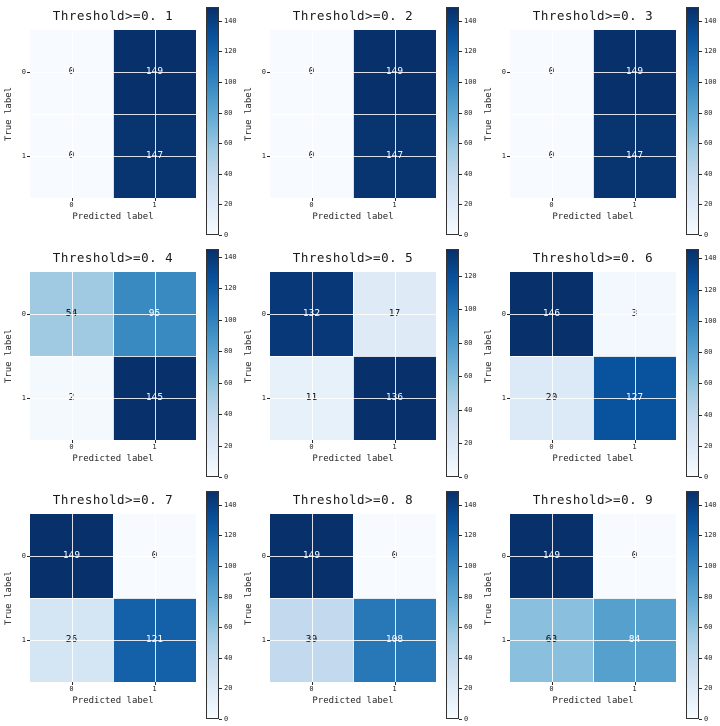  What do you see at coordinates (394, 314) in the screenshot?
I see `matrix-cell: 17` at bounding box center [394, 314].